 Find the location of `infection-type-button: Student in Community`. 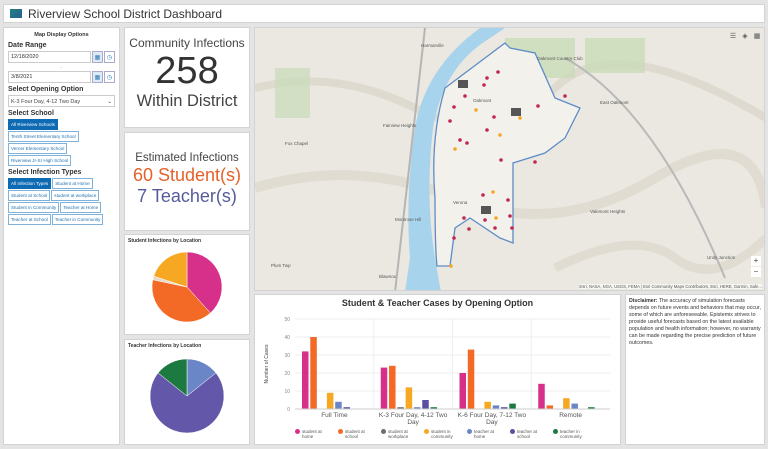

infection-type-button: Student in Community is located at coordinates (34, 207).